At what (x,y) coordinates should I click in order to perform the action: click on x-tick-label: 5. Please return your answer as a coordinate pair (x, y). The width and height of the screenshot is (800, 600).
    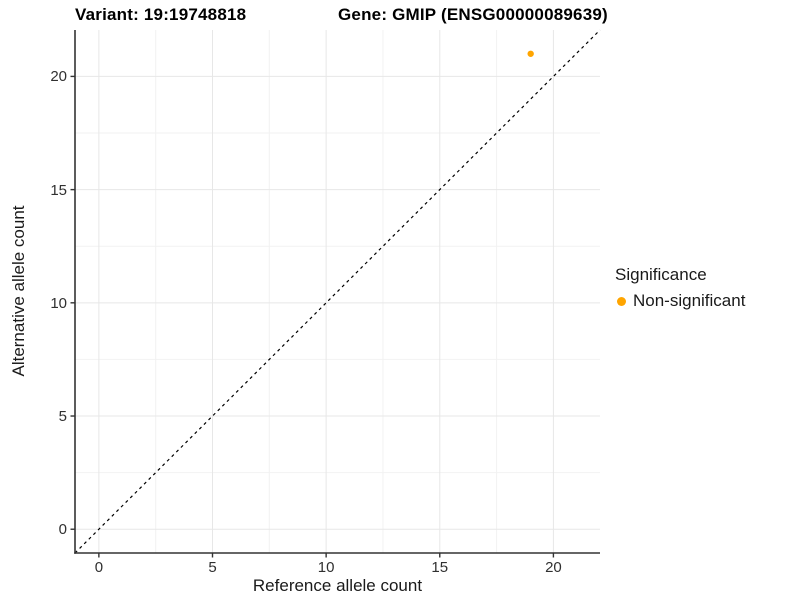
    Looking at the image, I should click on (212, 567).